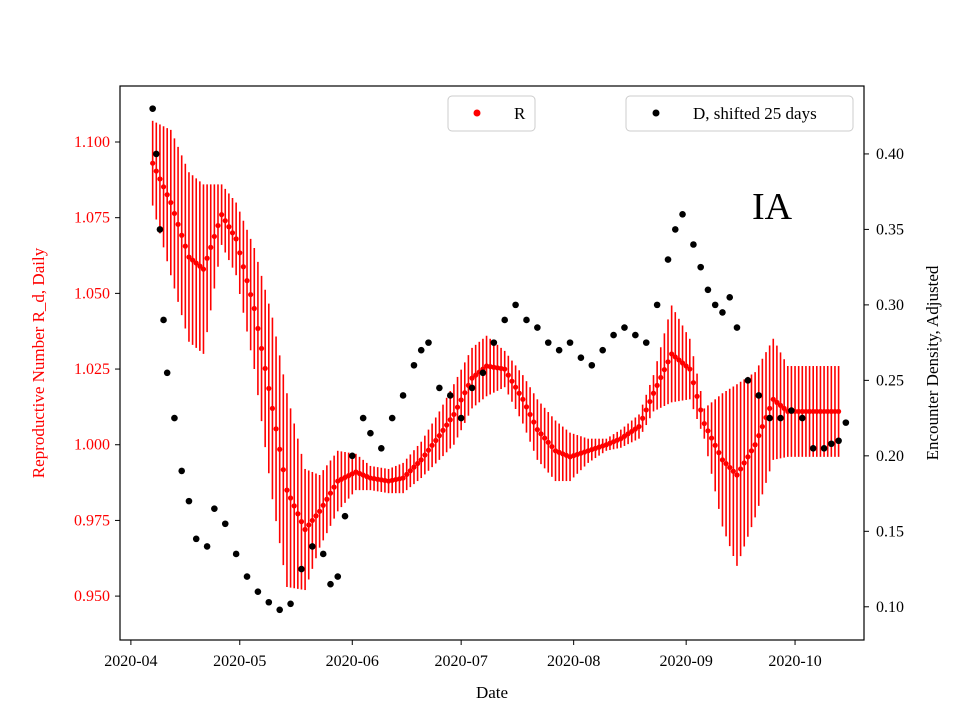 The image size is (960, 720). Describe the element at coordinates (884, 381) in the screenshot. I see `right-y-axis: 0.10 0.15 0.20 0.25 0.30 0.35 0.40` at that location.